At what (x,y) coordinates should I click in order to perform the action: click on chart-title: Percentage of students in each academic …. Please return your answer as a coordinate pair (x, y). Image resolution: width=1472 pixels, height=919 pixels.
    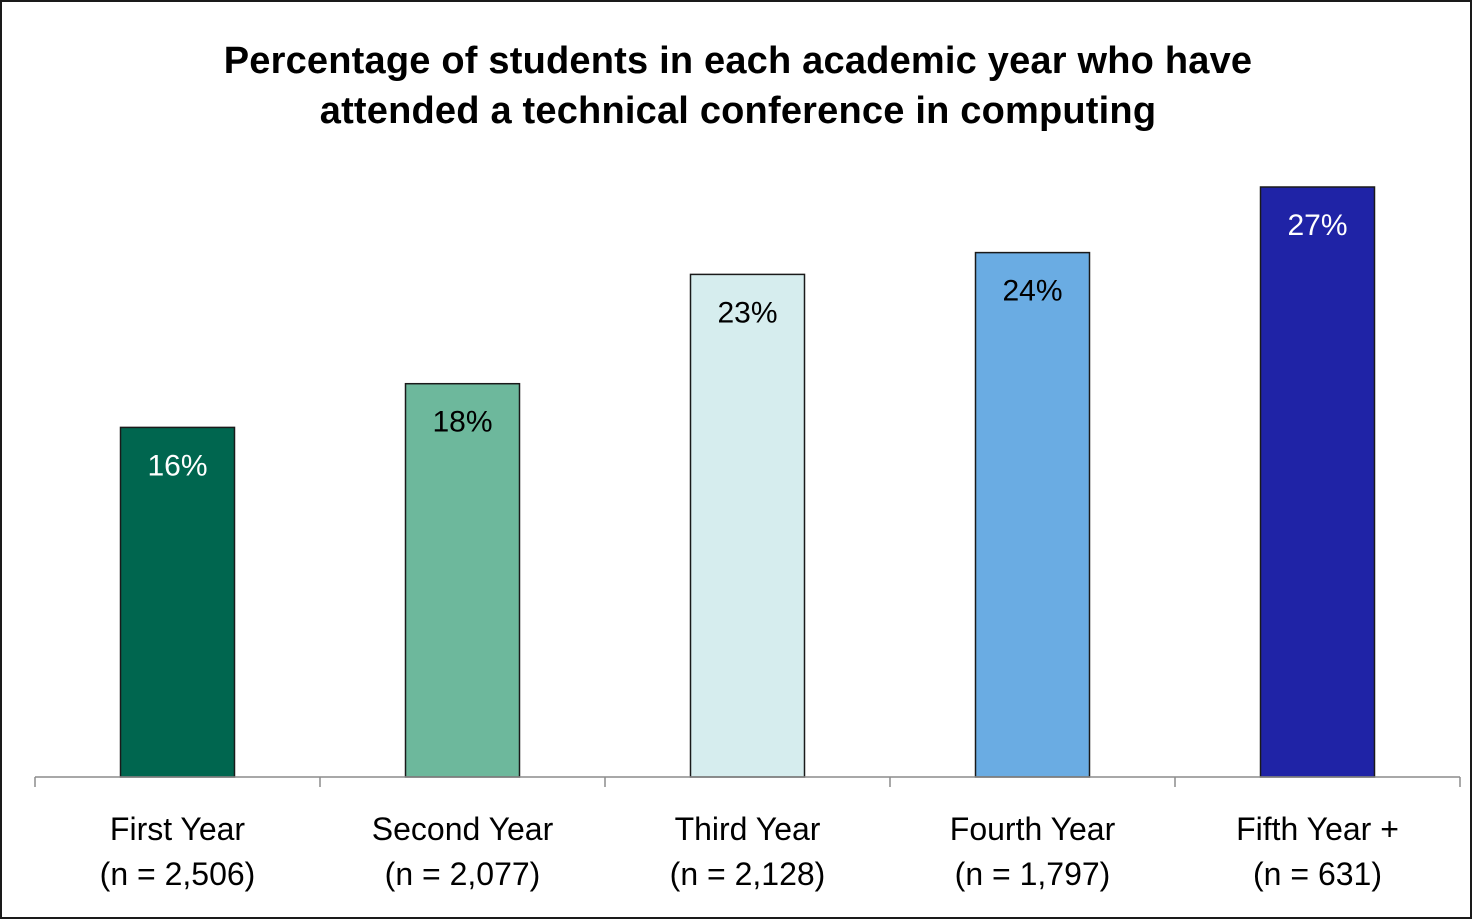
    Looking at the image, I should click on (737, 86).